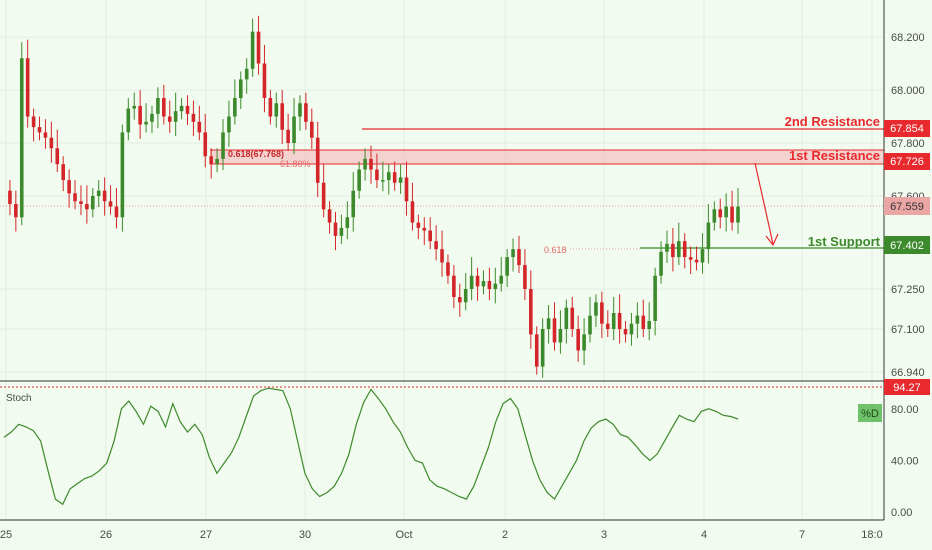  Describe the element at coordinates (206, 535) in the screenshot. I see `time-tick-label: 27` at that location.